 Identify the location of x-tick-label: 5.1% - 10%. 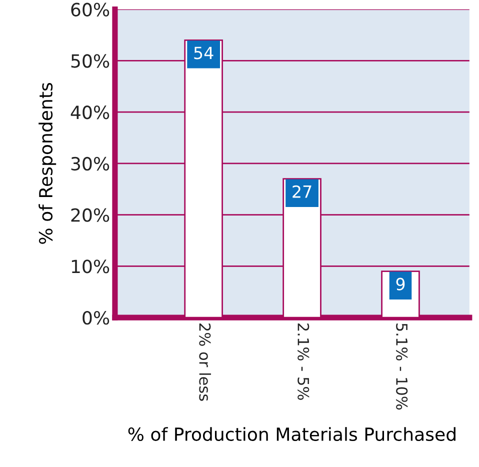
(402, 367).